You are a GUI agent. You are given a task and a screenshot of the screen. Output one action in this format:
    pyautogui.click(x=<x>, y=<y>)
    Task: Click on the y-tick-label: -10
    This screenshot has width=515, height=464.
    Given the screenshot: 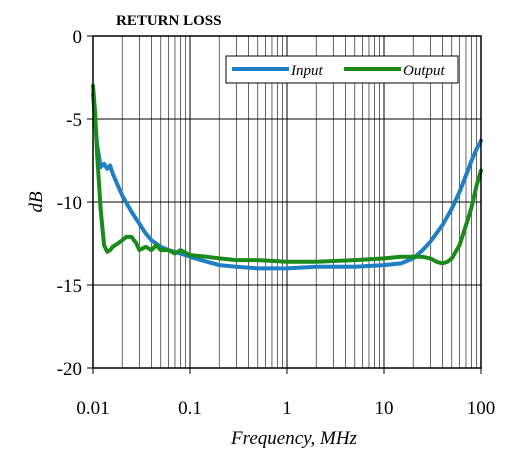 What is the action you would take?
    pyautogui.click(x=69, y=203)
    